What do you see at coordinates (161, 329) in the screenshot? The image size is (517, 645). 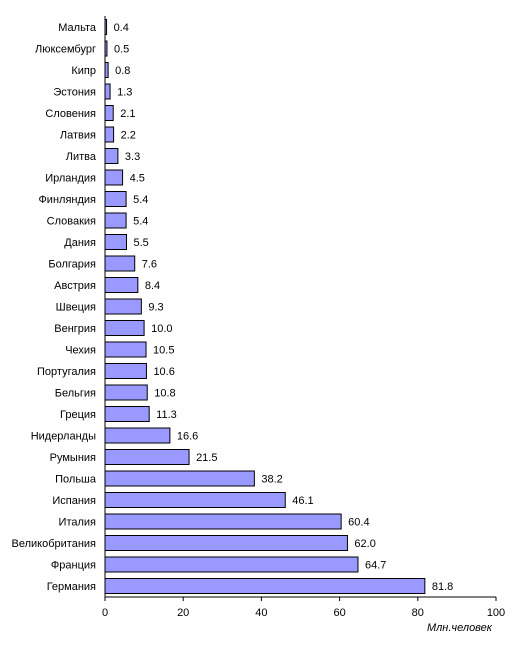 I see `value-label: 10.0` at bounding box center [161, 329].